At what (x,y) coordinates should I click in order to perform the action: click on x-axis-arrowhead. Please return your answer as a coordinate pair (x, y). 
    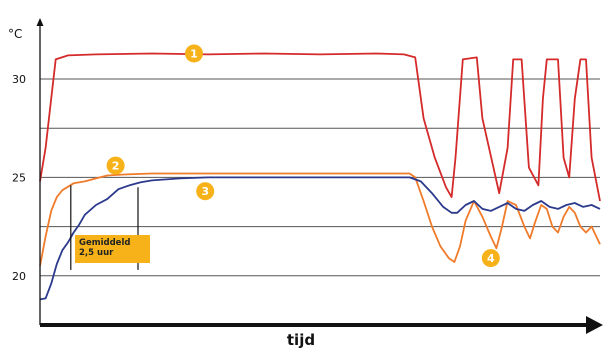
    Looking at the image, I should click on (594, 325).